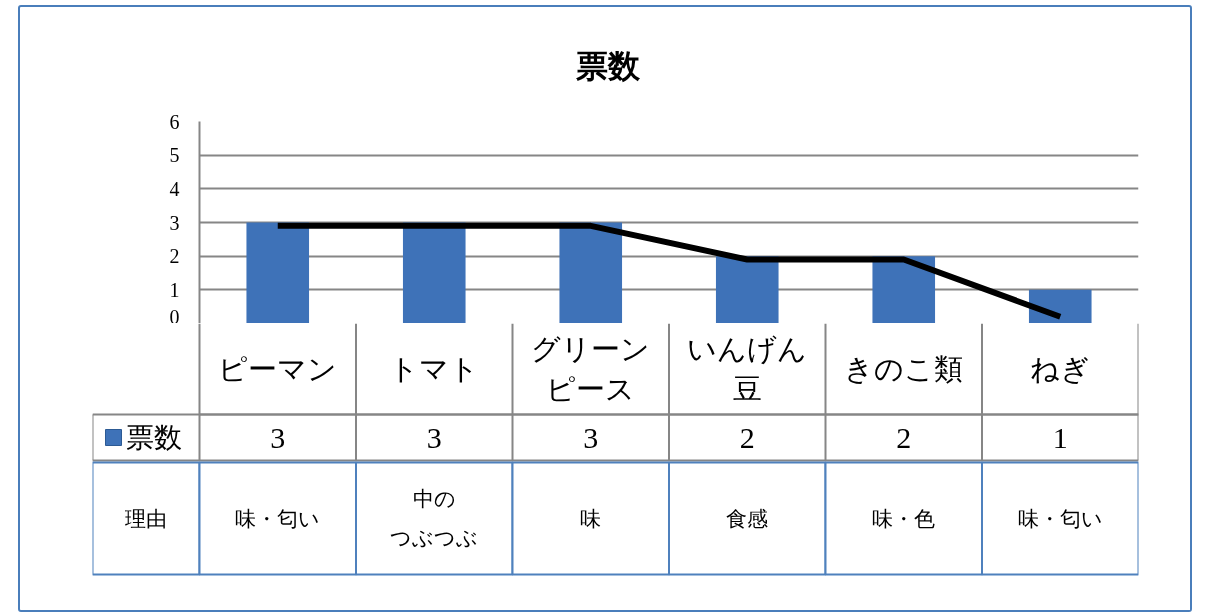 Image resolution: width=1209 pixels, height=614 pixels. What do you see at coordinates (747, 369) in the screenshot?
I see `x-tick-label: いんげん豆` at bounding box center [747, 369].